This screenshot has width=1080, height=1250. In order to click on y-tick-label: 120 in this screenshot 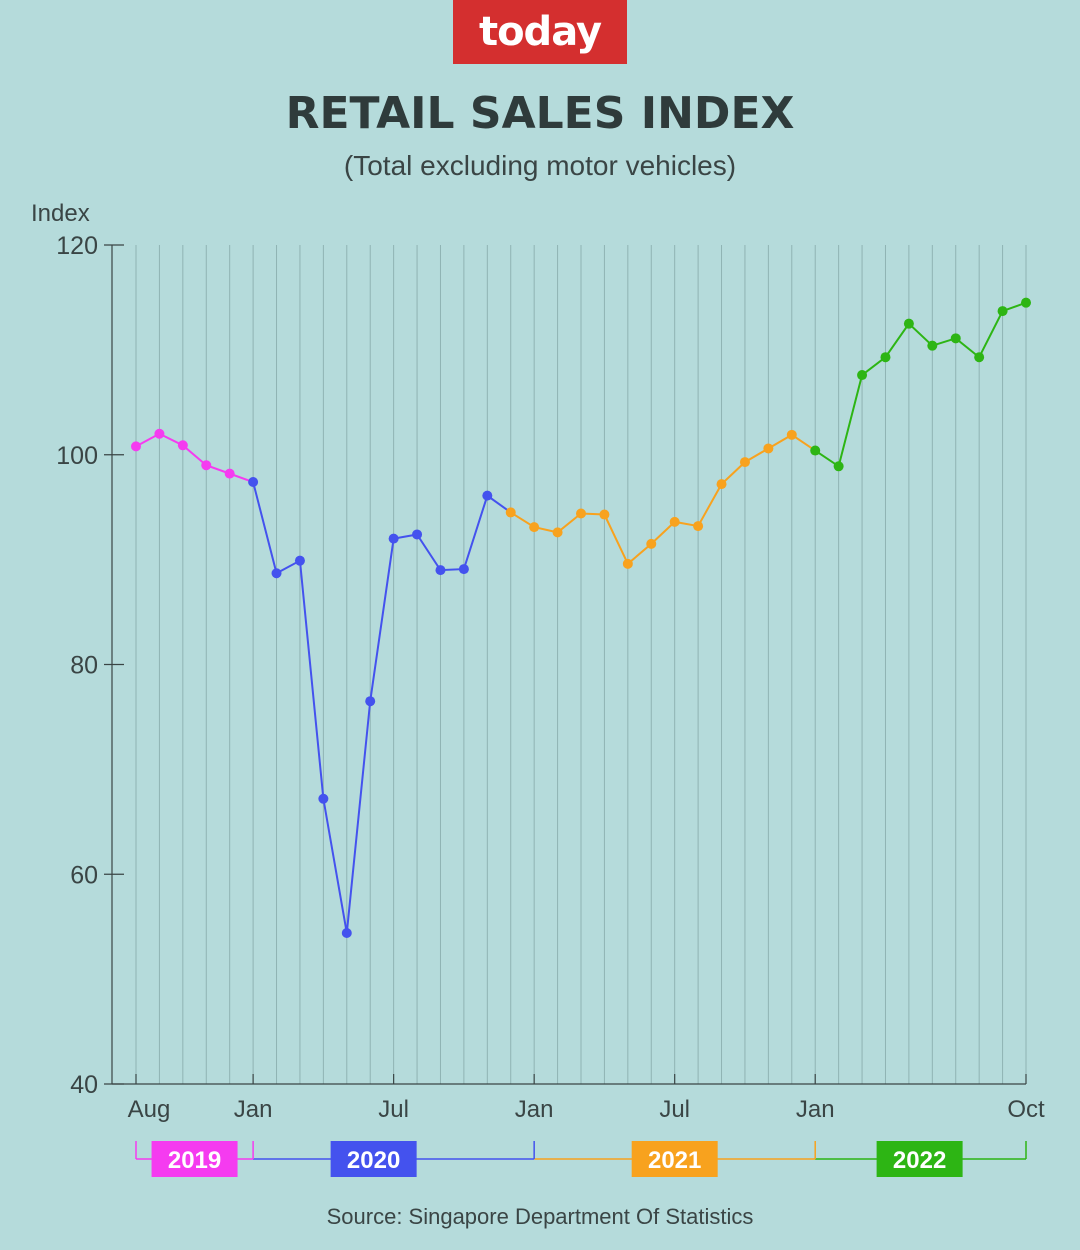, I will do `click(77, 246)`.